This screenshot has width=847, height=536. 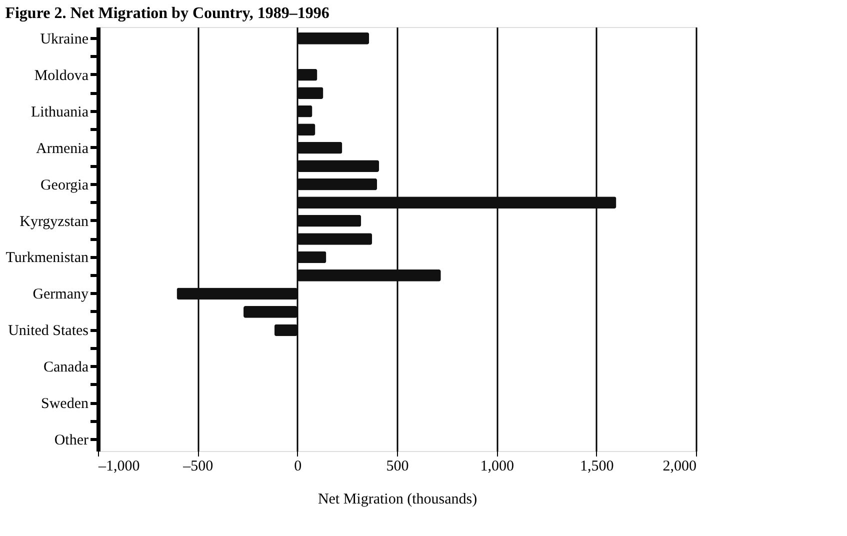 I want to click on y-tick-label: Lithuania, so click(x=60, y=112).